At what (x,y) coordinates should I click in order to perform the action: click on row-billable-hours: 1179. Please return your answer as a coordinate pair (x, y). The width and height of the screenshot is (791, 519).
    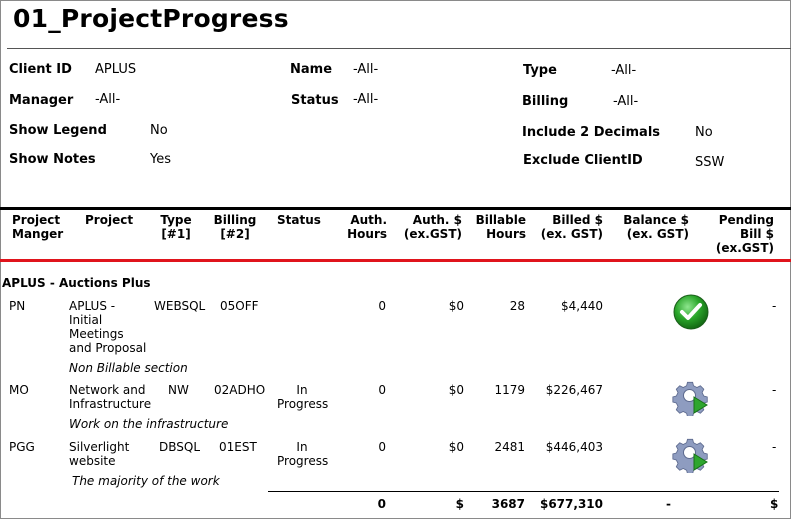
    Looking at the image, I should click on (509, 390).